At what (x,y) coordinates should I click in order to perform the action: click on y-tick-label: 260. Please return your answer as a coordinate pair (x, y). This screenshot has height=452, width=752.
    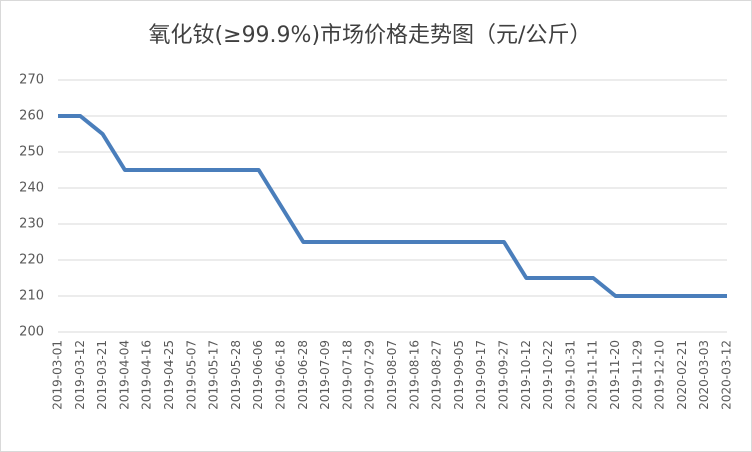
    Looking at the image, I should click on (31, 116).